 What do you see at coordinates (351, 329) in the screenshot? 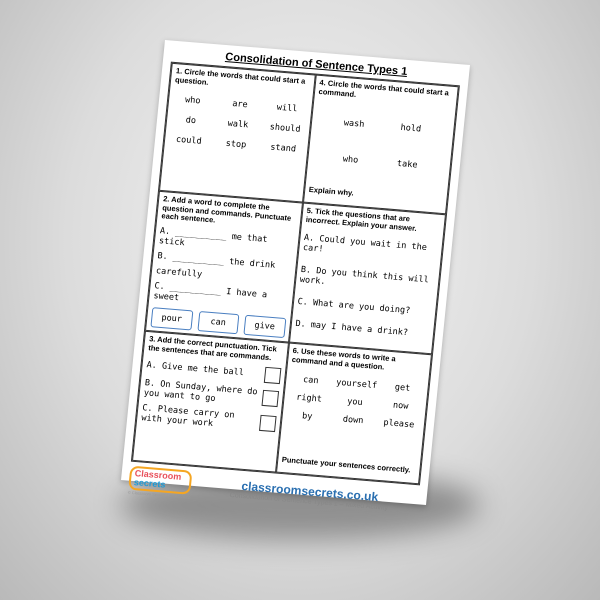
I see `q5-item: D. may I have a drink?` at bounding box center [351, 329].